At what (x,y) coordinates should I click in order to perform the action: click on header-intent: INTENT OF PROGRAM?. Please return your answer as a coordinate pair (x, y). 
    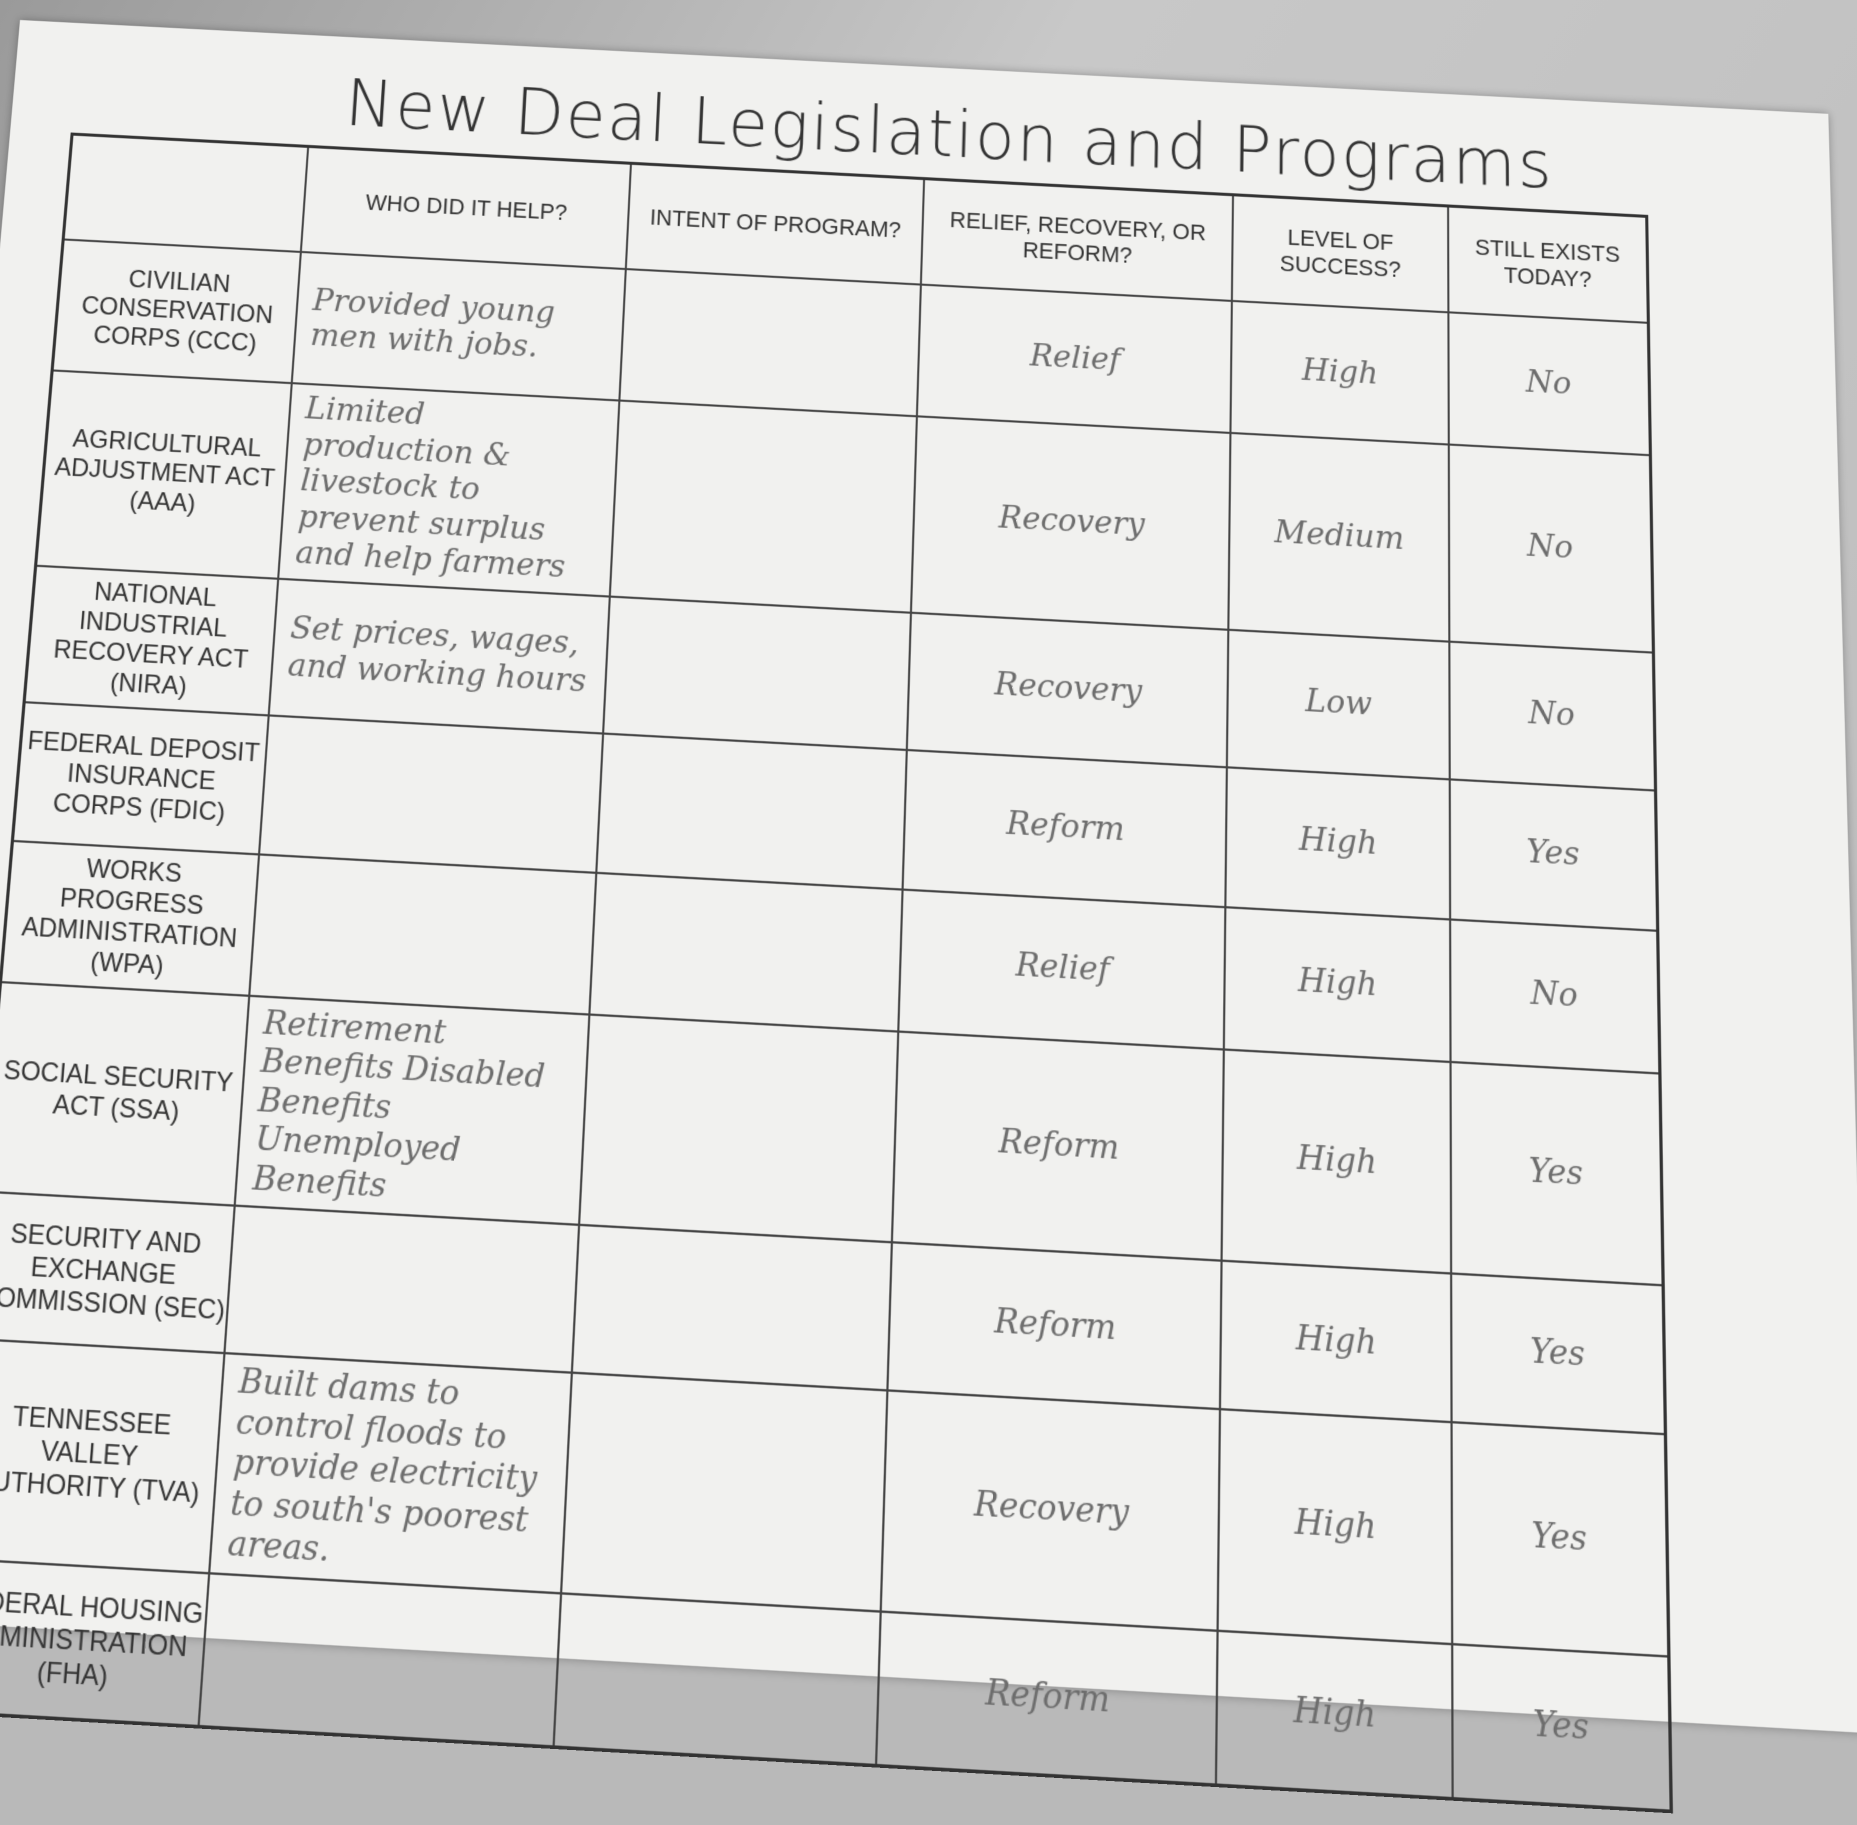
    Looking at the image, I should click on (775, 224).